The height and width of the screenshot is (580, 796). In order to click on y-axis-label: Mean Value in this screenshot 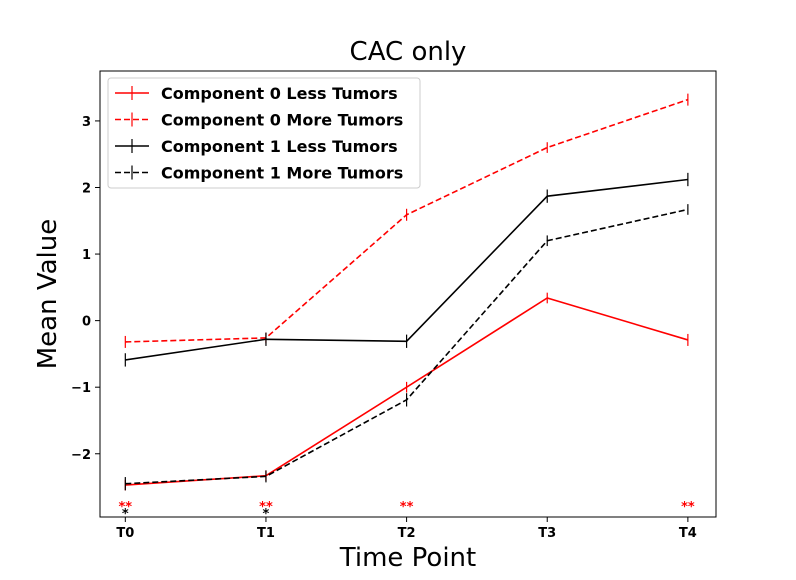, I will do `click(48, 294)`.